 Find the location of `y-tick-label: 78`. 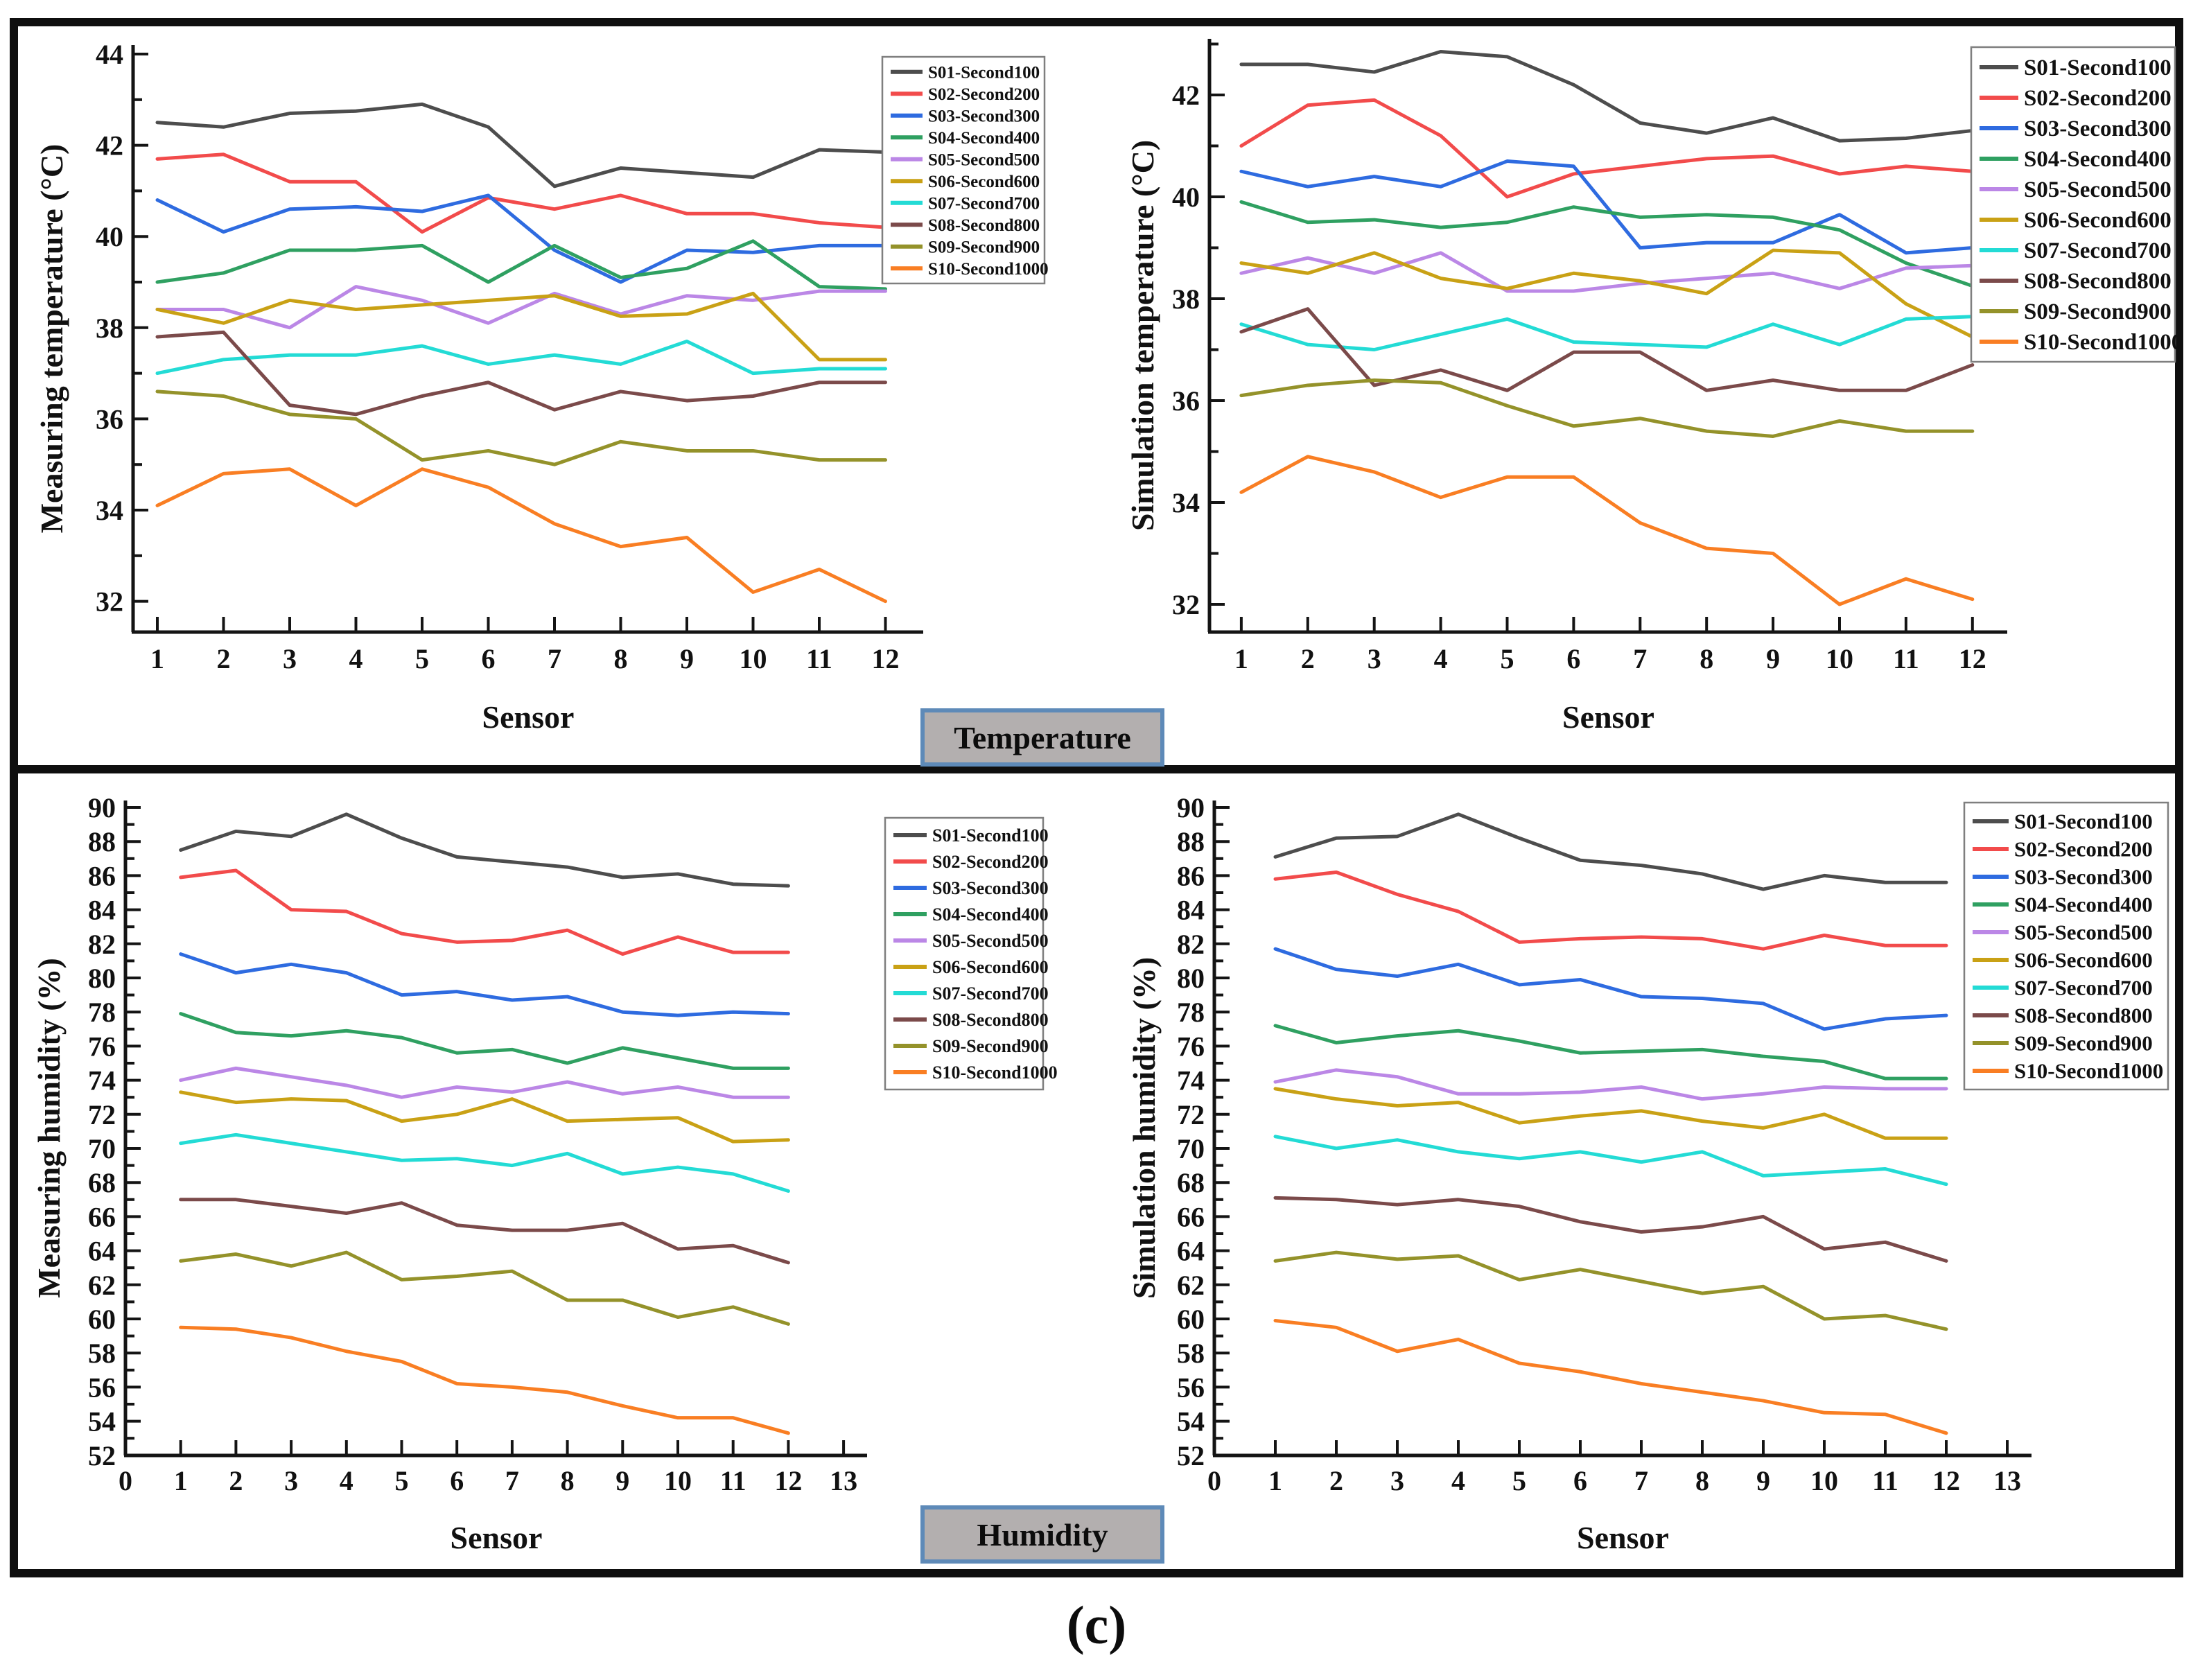

y-tick-label: 78 is located at coordinates (1191, 1012).